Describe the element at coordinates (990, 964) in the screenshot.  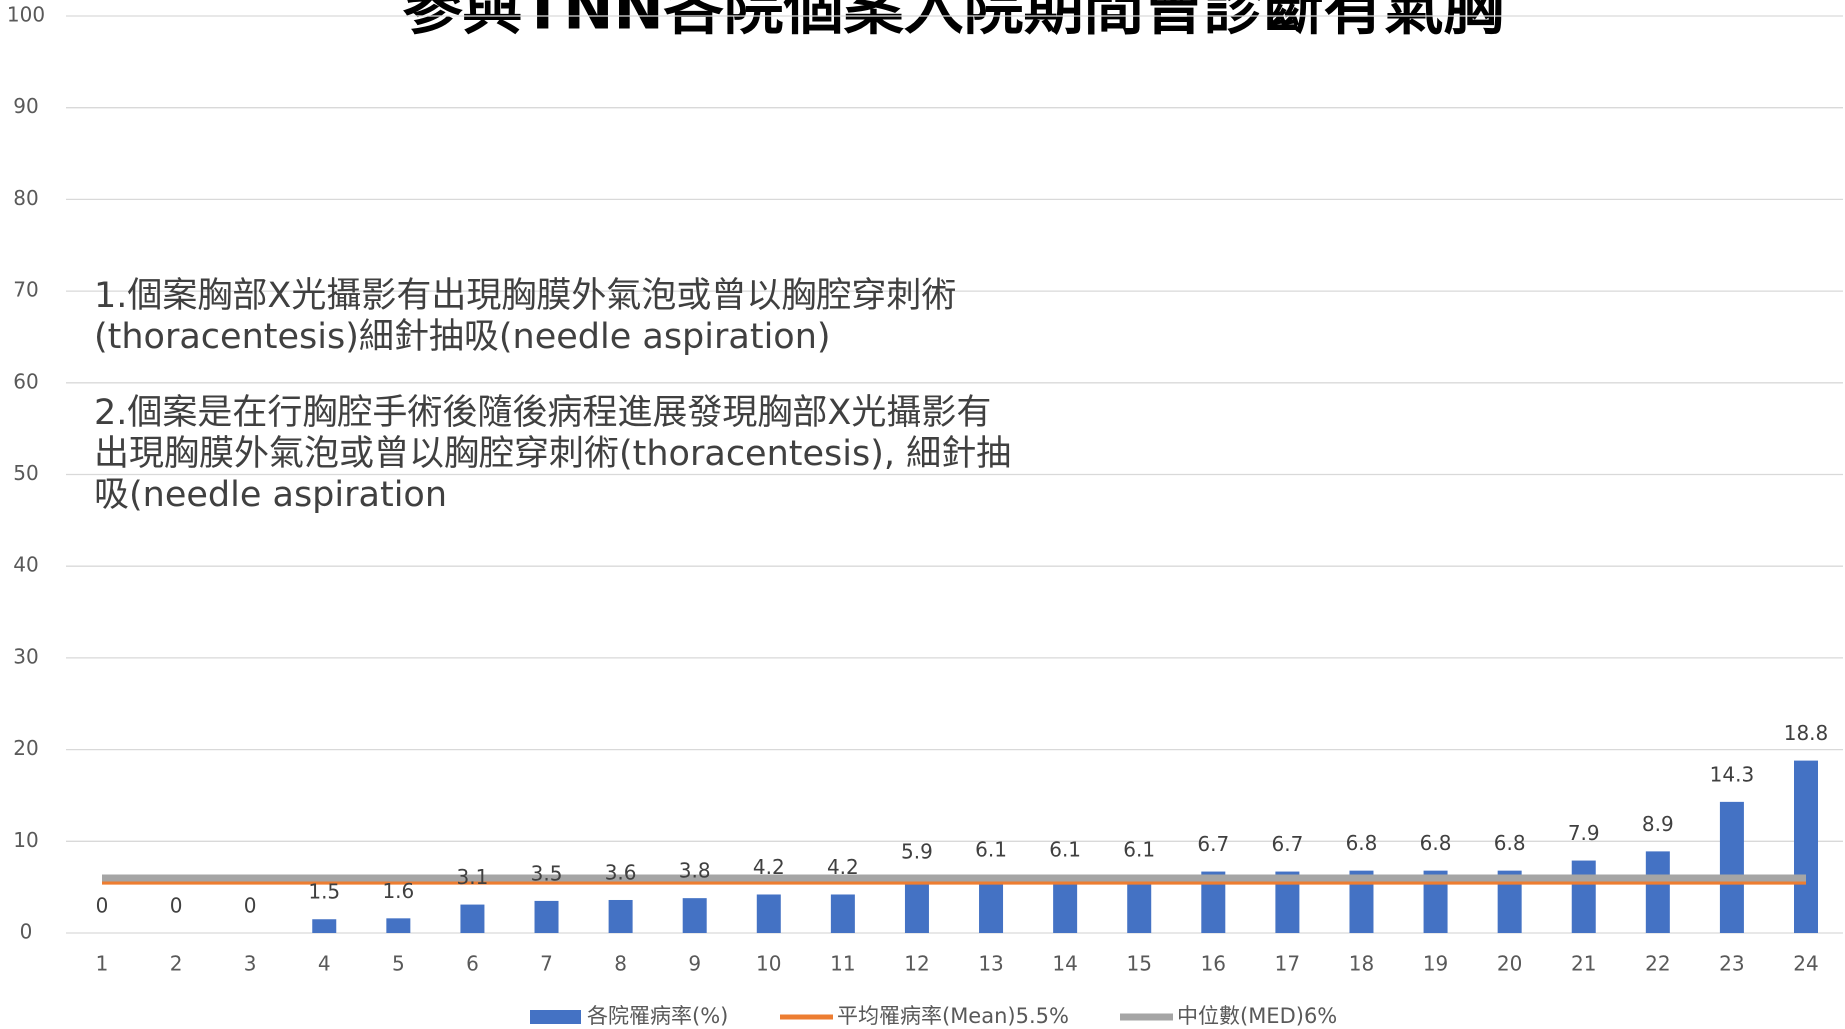
I see `x-tick-label: 13` at that location.